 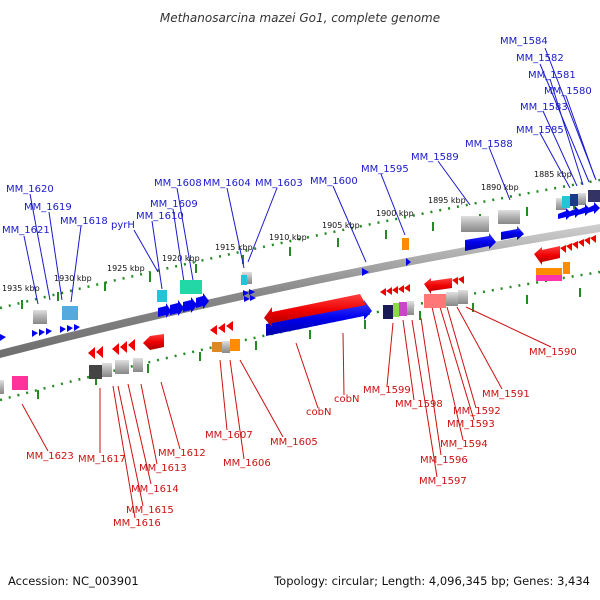 I want to click on gene-label: MM_1618, so click(x=84, y=221).